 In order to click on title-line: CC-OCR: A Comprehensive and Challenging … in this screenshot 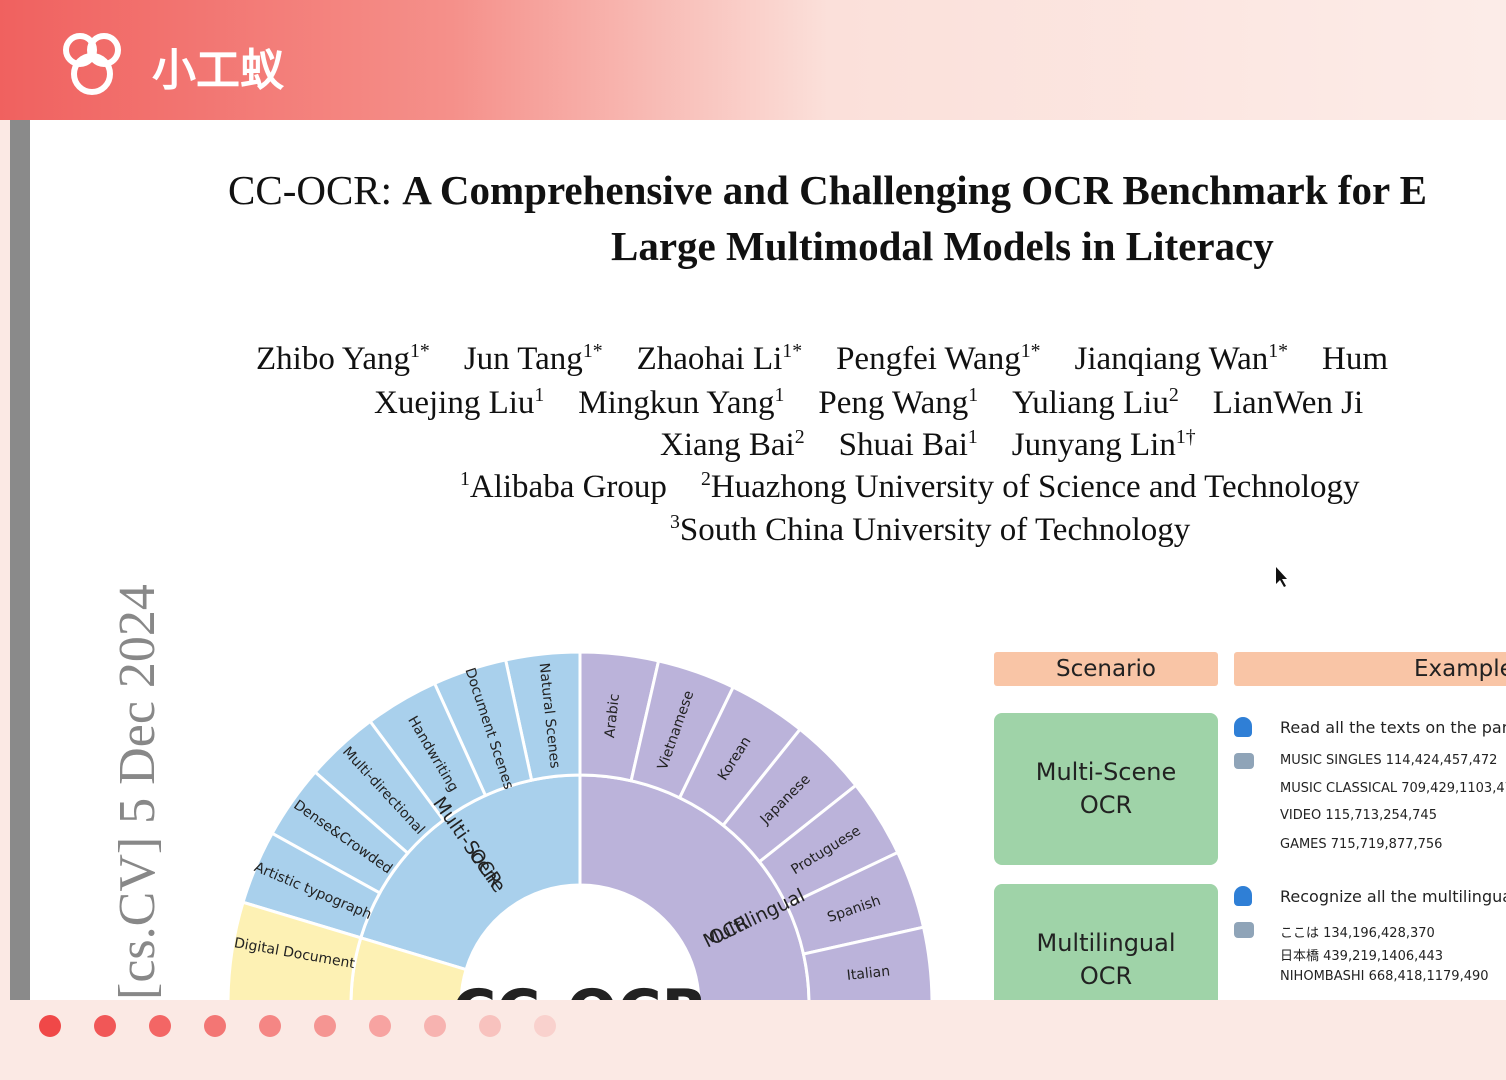, I will do `click(827, 190)`.